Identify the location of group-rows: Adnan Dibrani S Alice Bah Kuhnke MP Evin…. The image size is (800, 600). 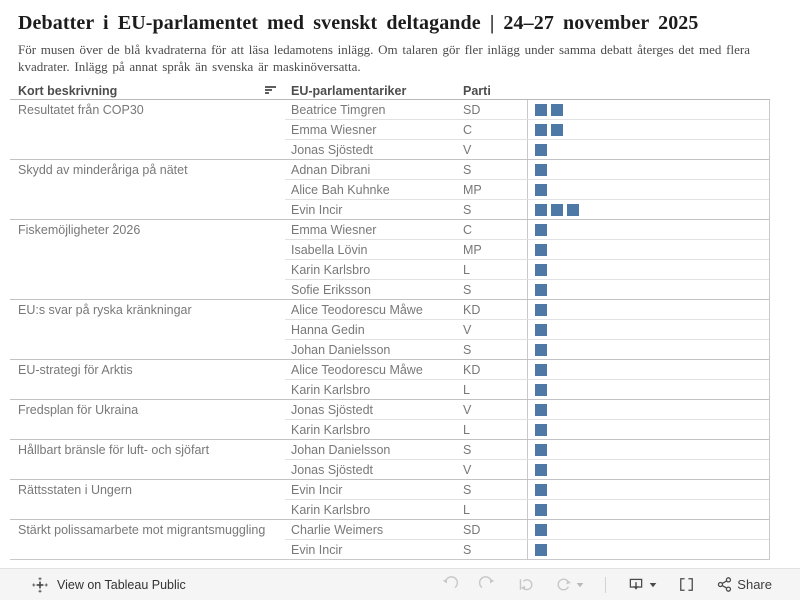
(527, 189).